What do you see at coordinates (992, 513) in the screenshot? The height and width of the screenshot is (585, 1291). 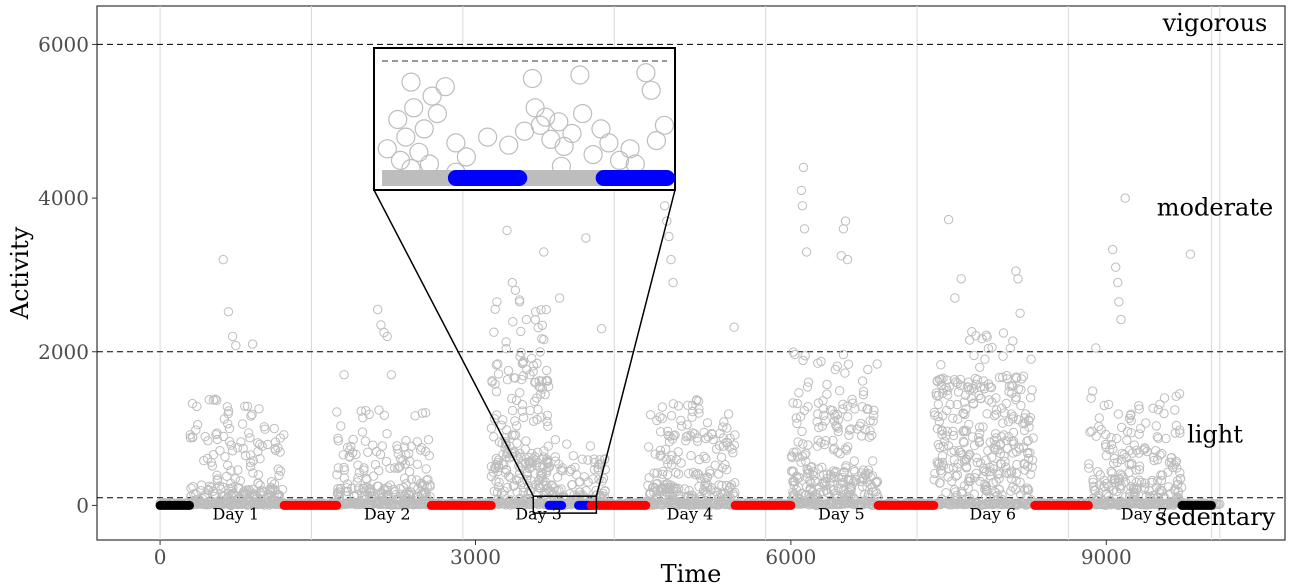 I see `day-label: Day 6` at bounding box center [992, 513].